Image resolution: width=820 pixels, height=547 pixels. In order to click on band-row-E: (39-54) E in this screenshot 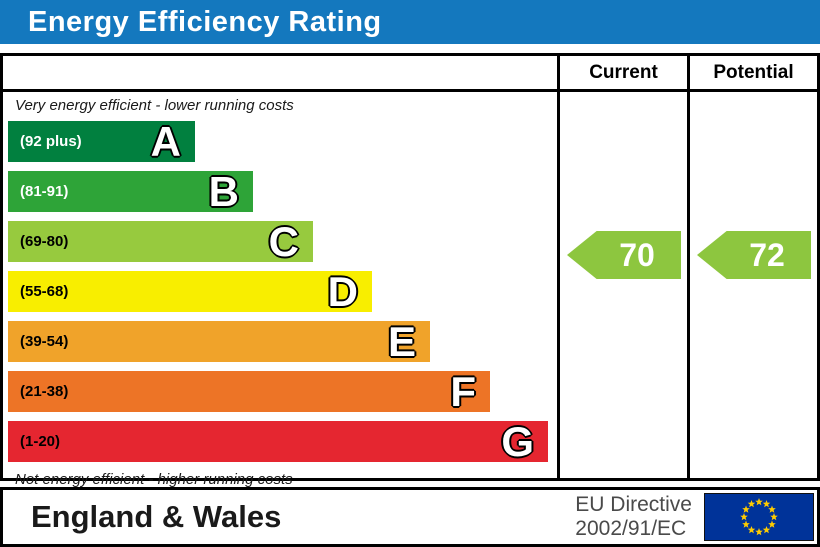, I will do `click(219, 341)`.